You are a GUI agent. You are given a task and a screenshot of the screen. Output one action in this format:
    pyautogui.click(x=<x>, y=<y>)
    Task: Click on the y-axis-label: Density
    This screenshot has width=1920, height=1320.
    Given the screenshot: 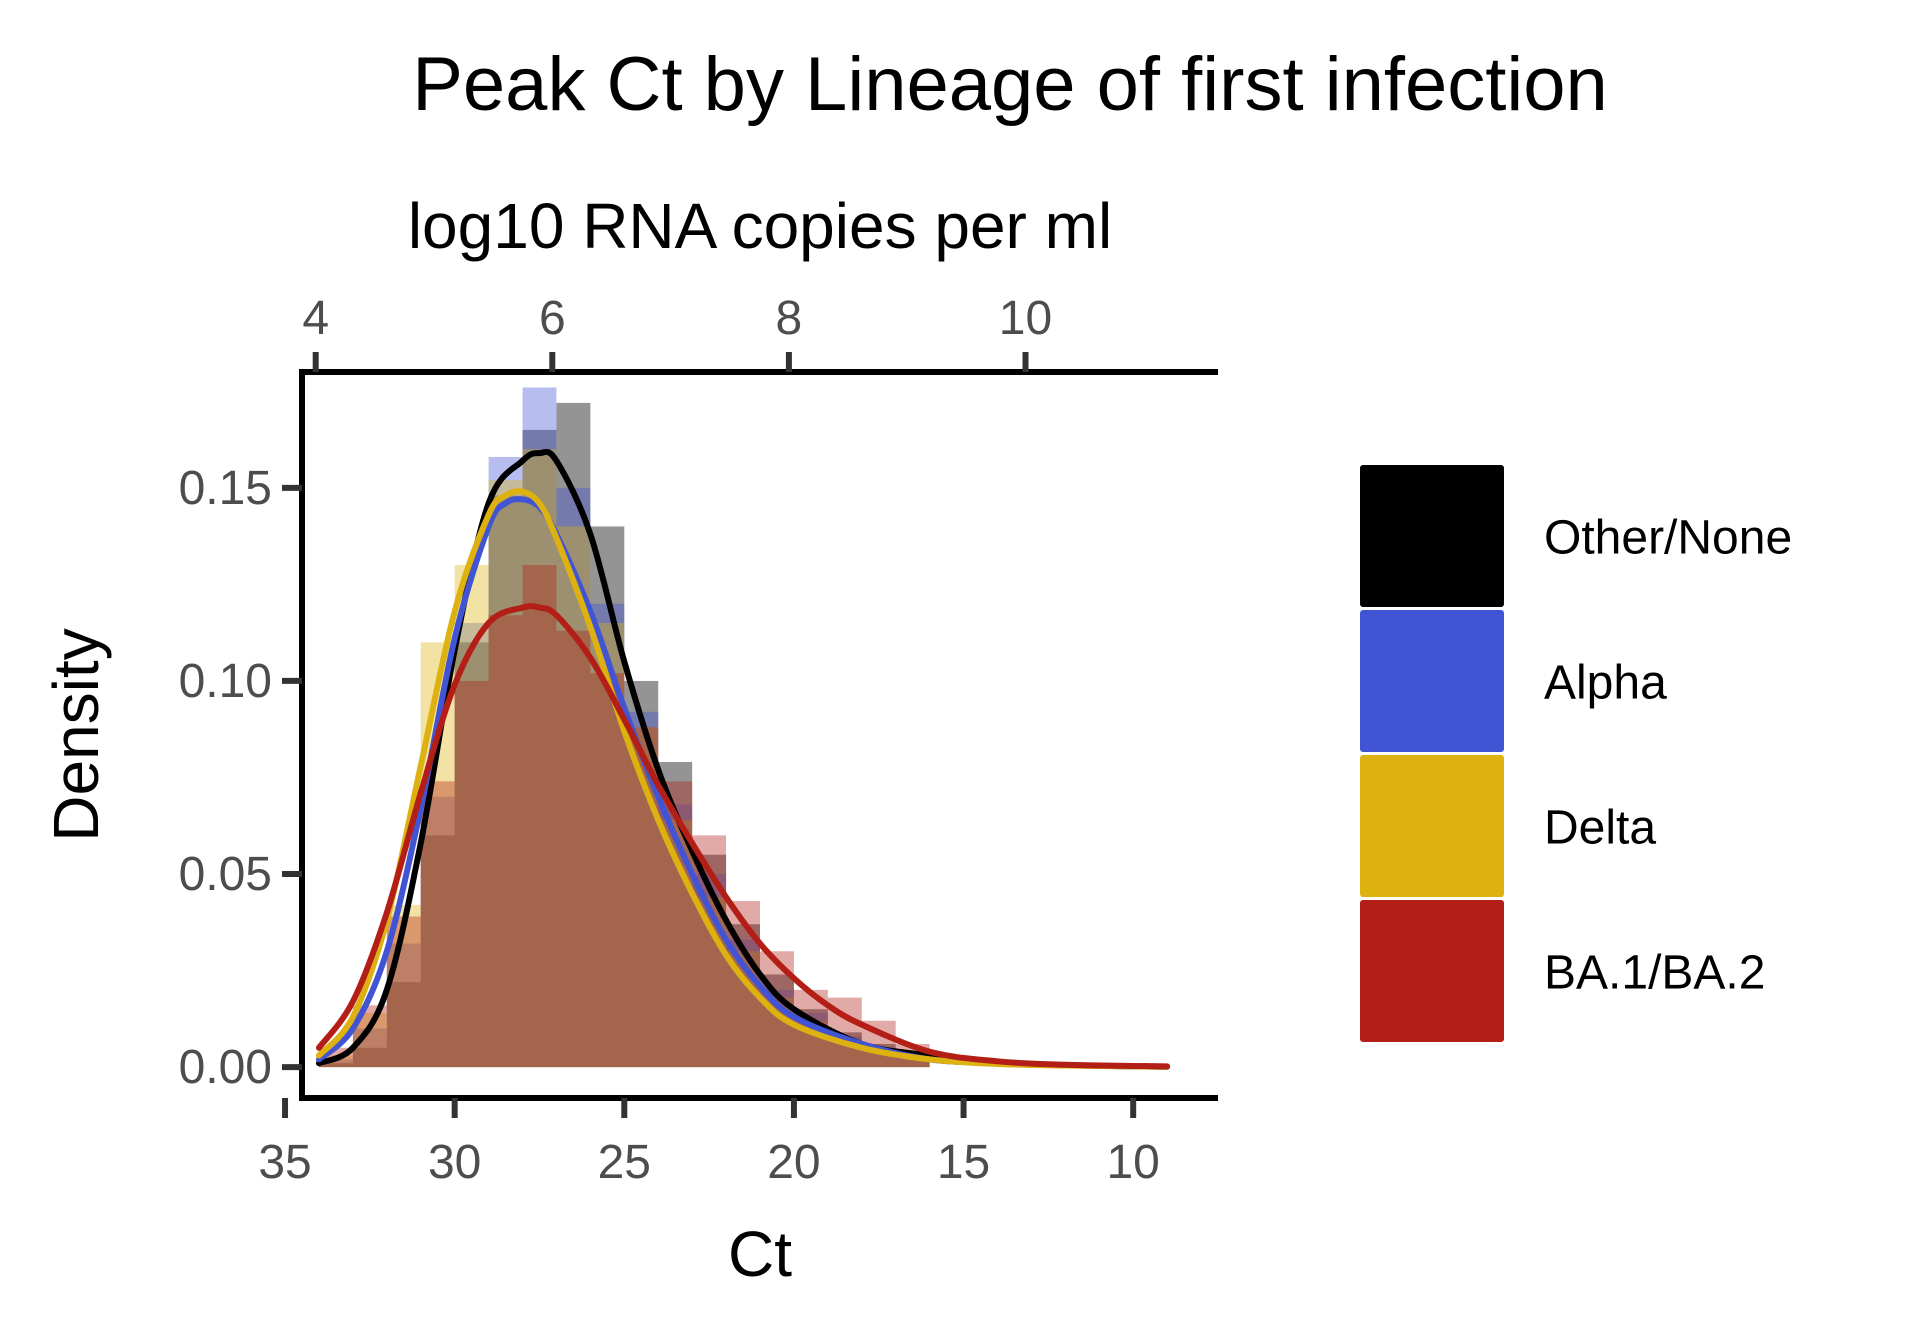 What is the action you would take?
    pyautogui.click(x=76, y=734)
    